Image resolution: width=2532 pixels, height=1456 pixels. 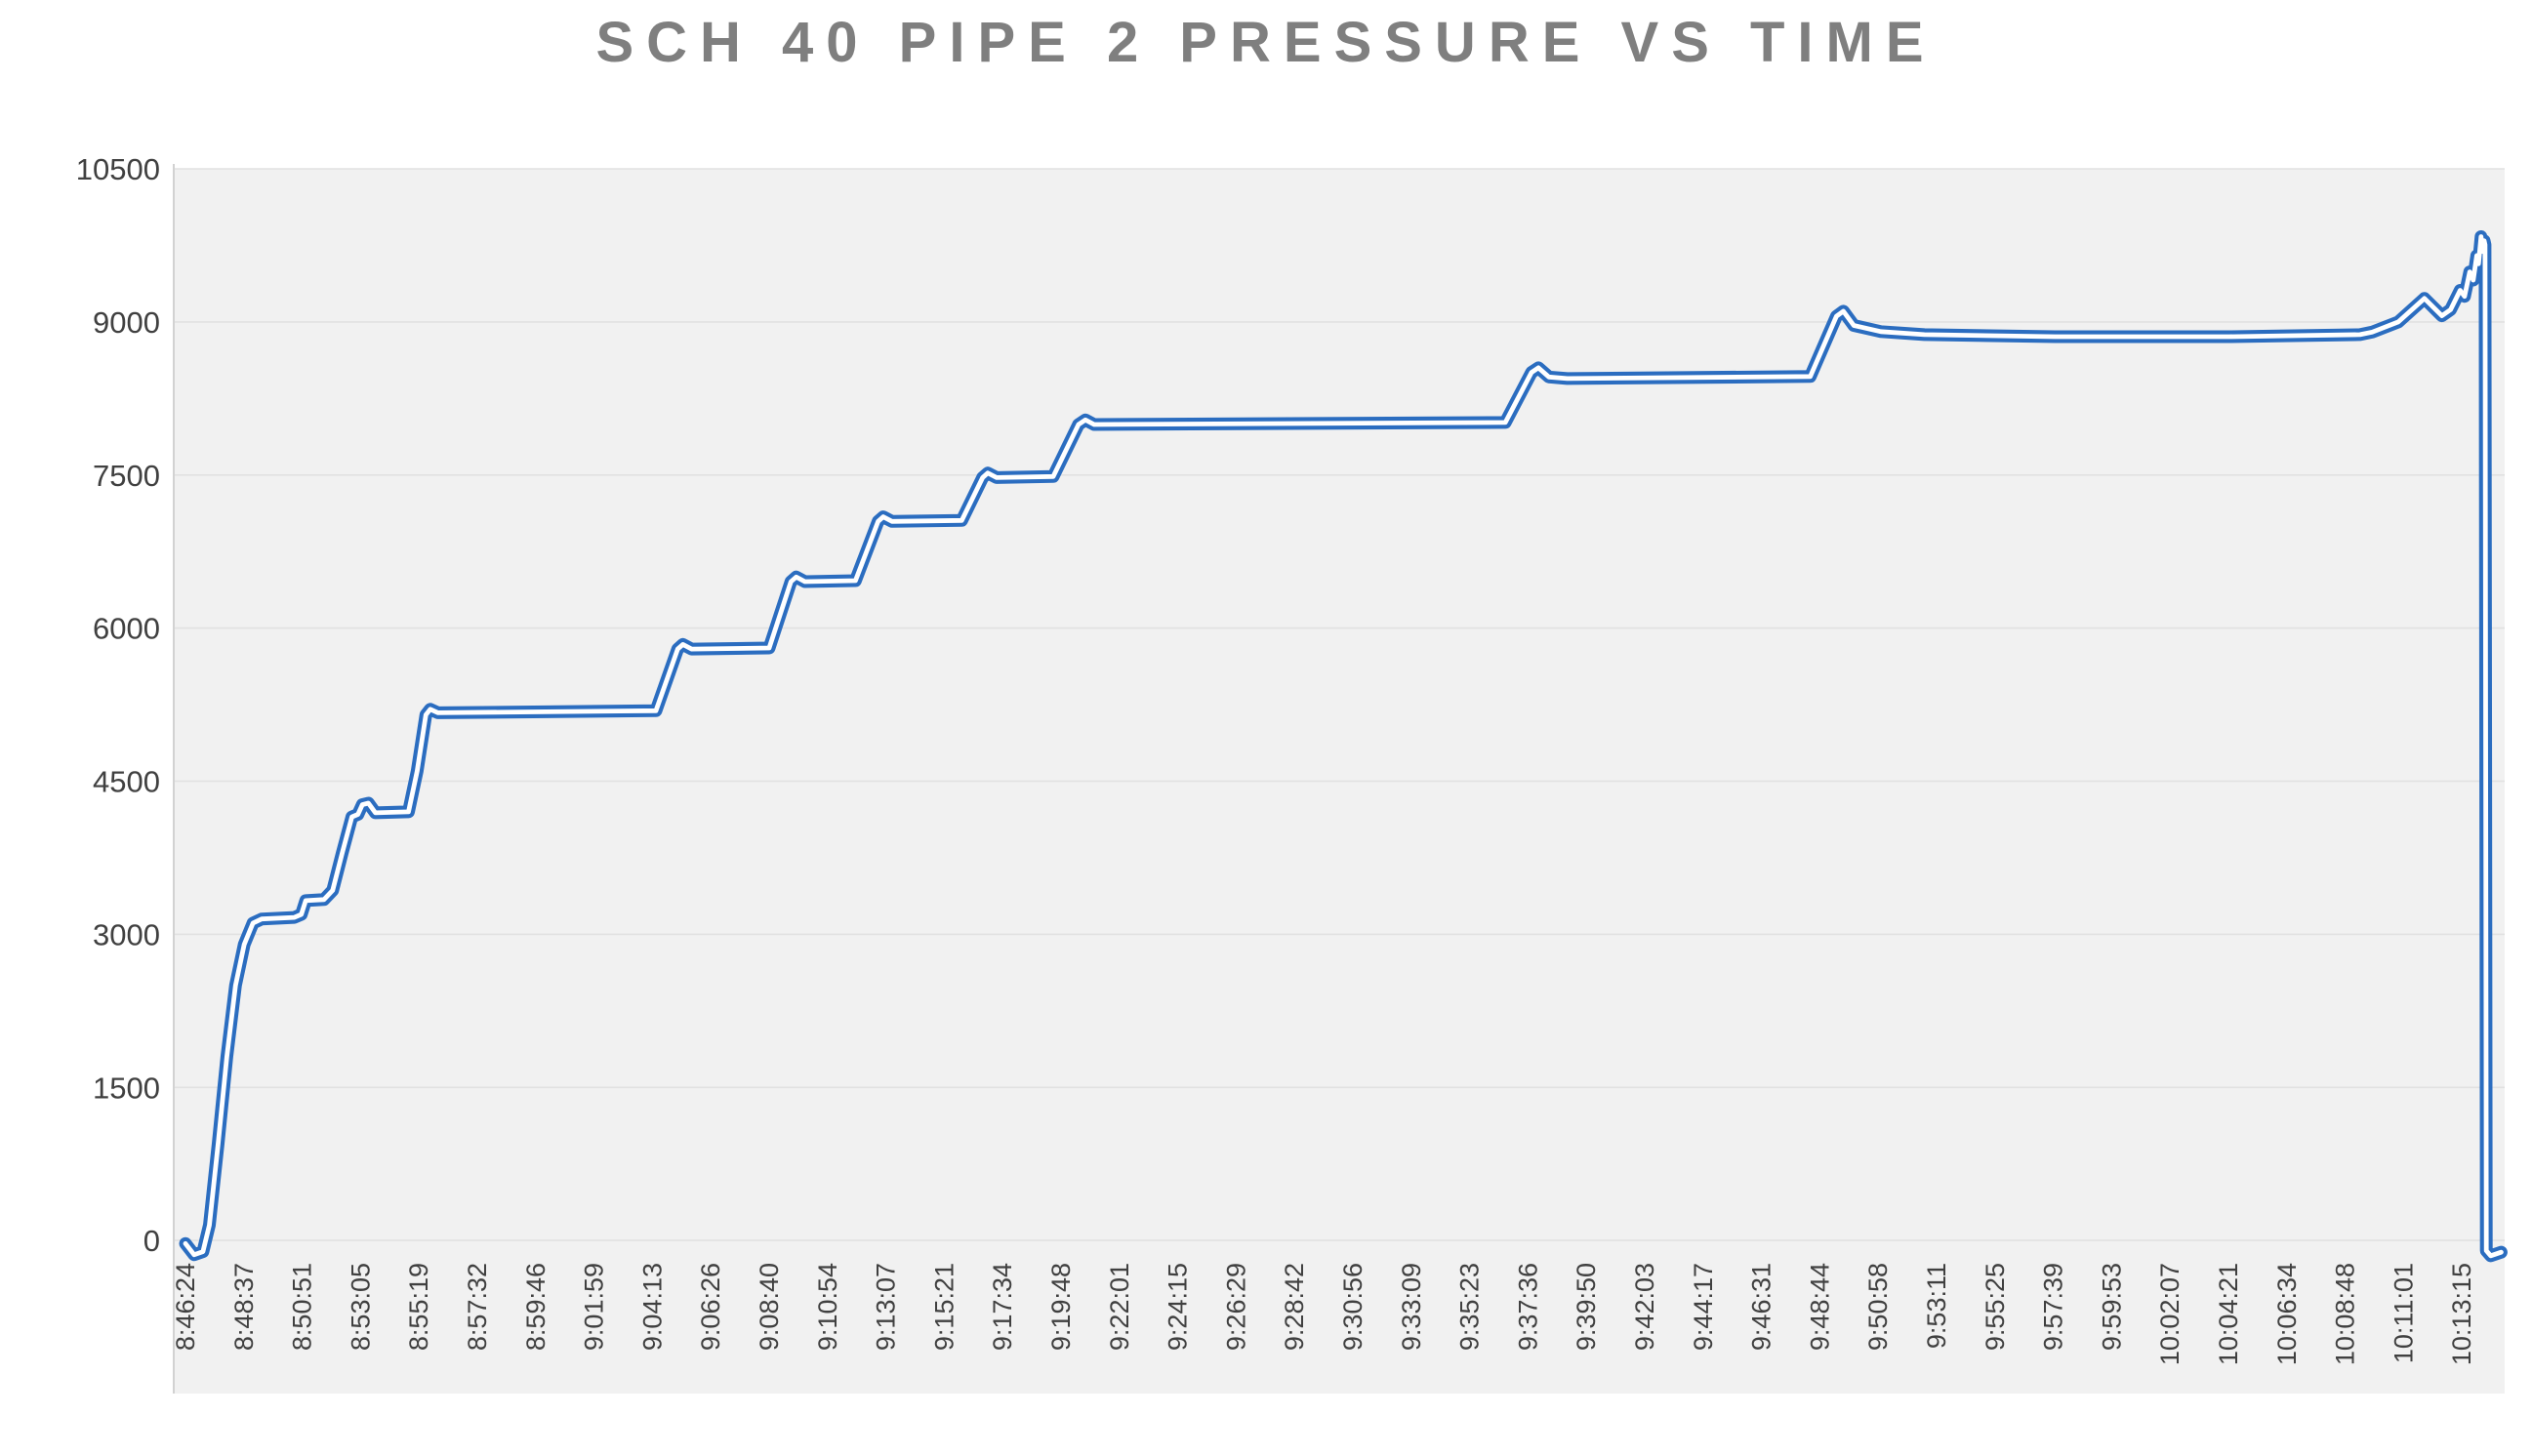 I want to click on x-tick-label: 9:24:15, so click(x=1178, y=1307).